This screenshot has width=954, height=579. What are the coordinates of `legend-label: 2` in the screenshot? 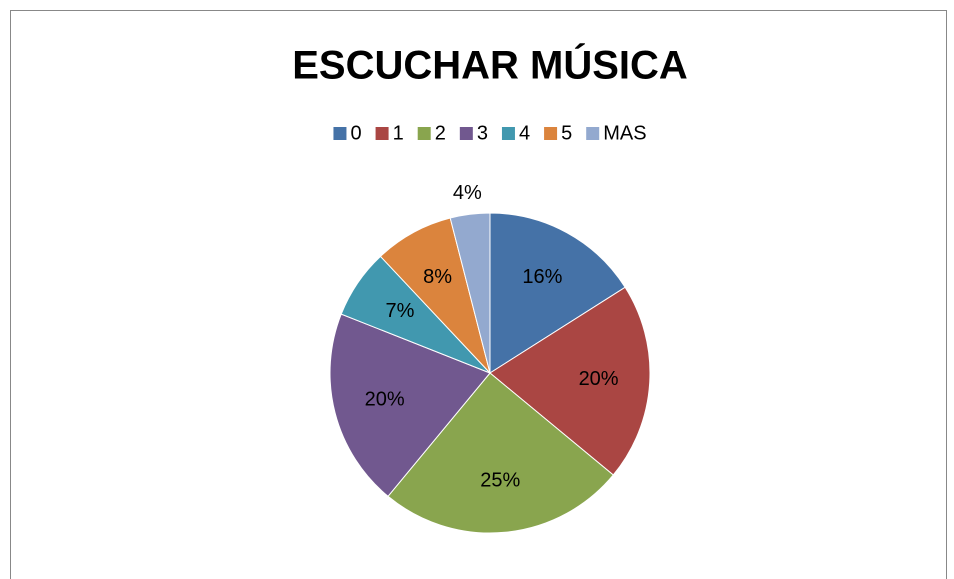 It's located at (440, 133).